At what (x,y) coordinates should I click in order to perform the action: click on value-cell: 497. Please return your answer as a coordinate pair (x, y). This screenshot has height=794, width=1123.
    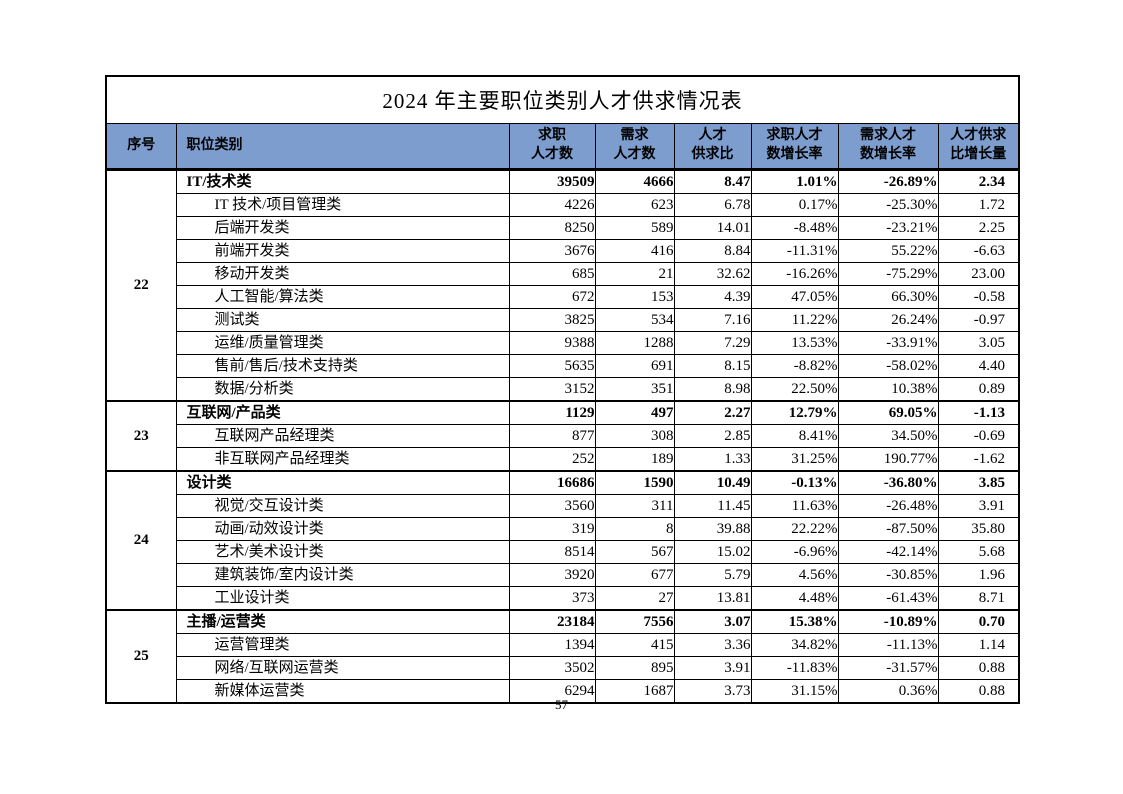
    Looking at the image, I should click on (634, 412).